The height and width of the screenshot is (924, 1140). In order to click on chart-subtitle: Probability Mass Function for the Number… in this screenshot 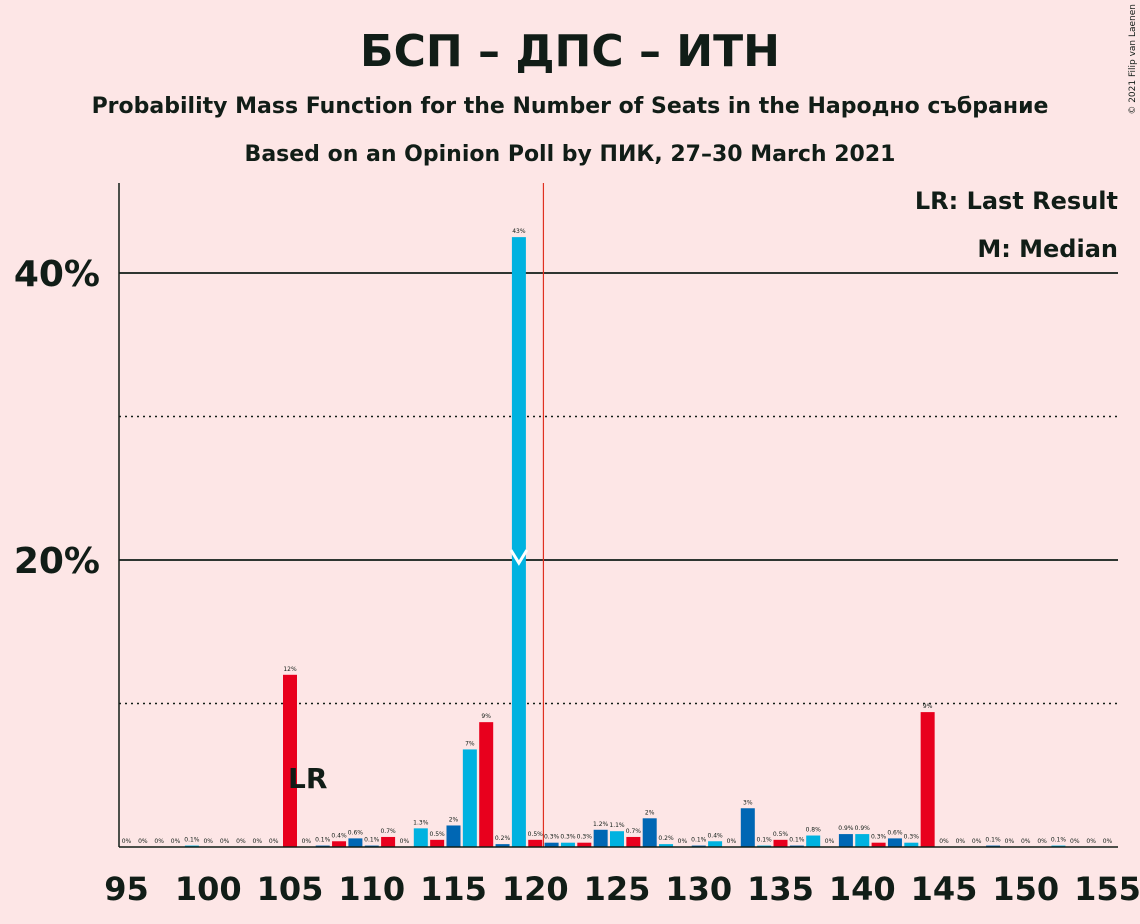, I will do `click(570, 106)`.